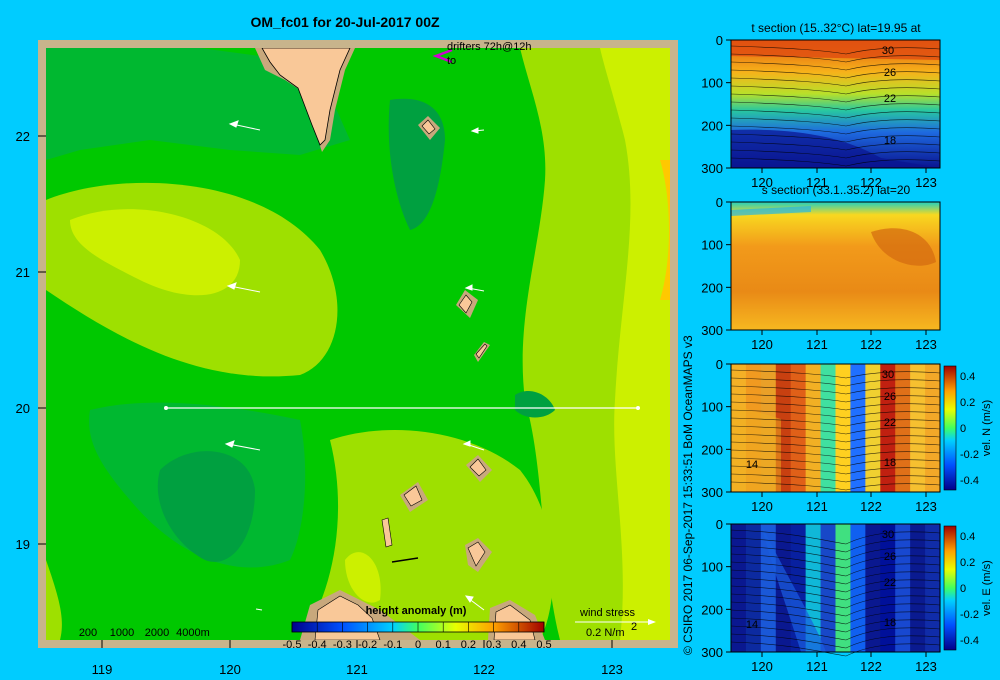 This screenshot has height=680, width=1000. I want to click on colorbar-tick-label: -0.2, so click(367, 645).